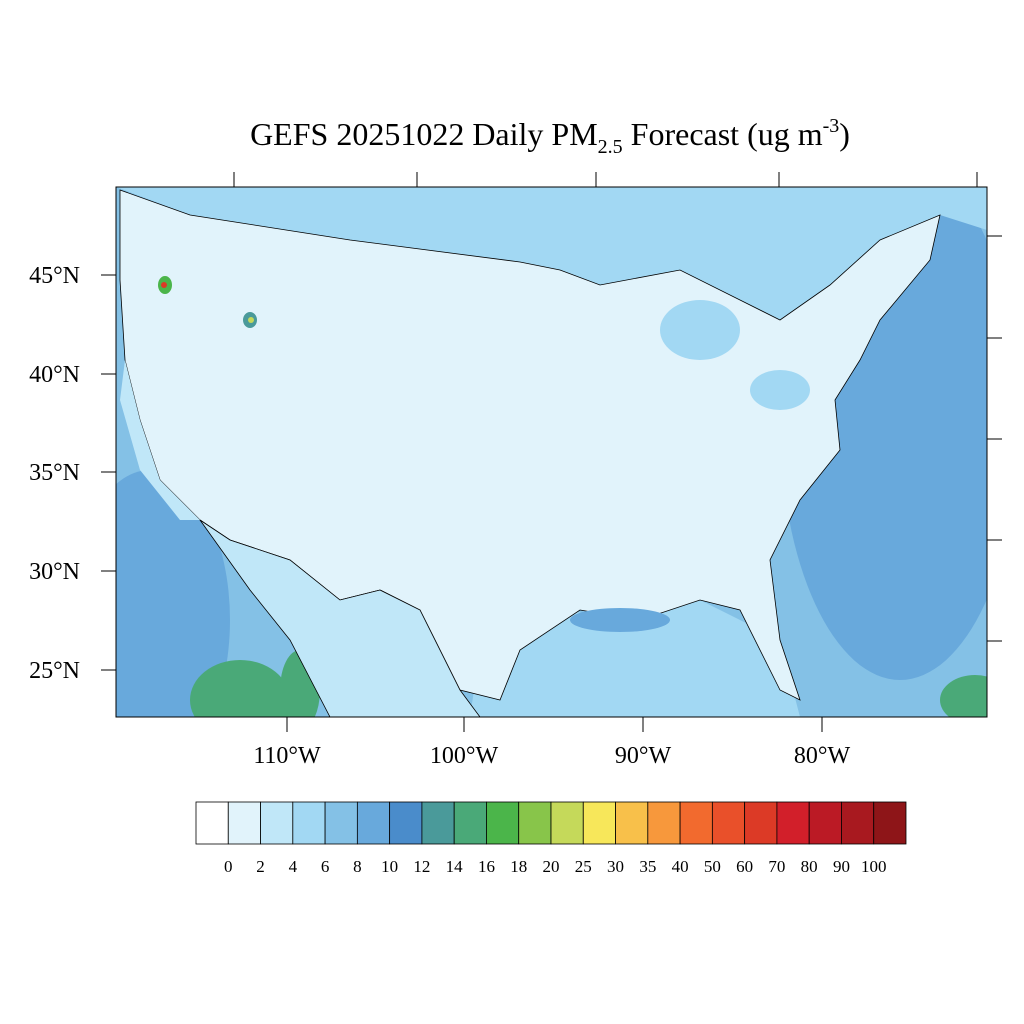  Describe the element at coordinates (776, 866) in the screenshot. I see `colorbar-label: 70` at that location.